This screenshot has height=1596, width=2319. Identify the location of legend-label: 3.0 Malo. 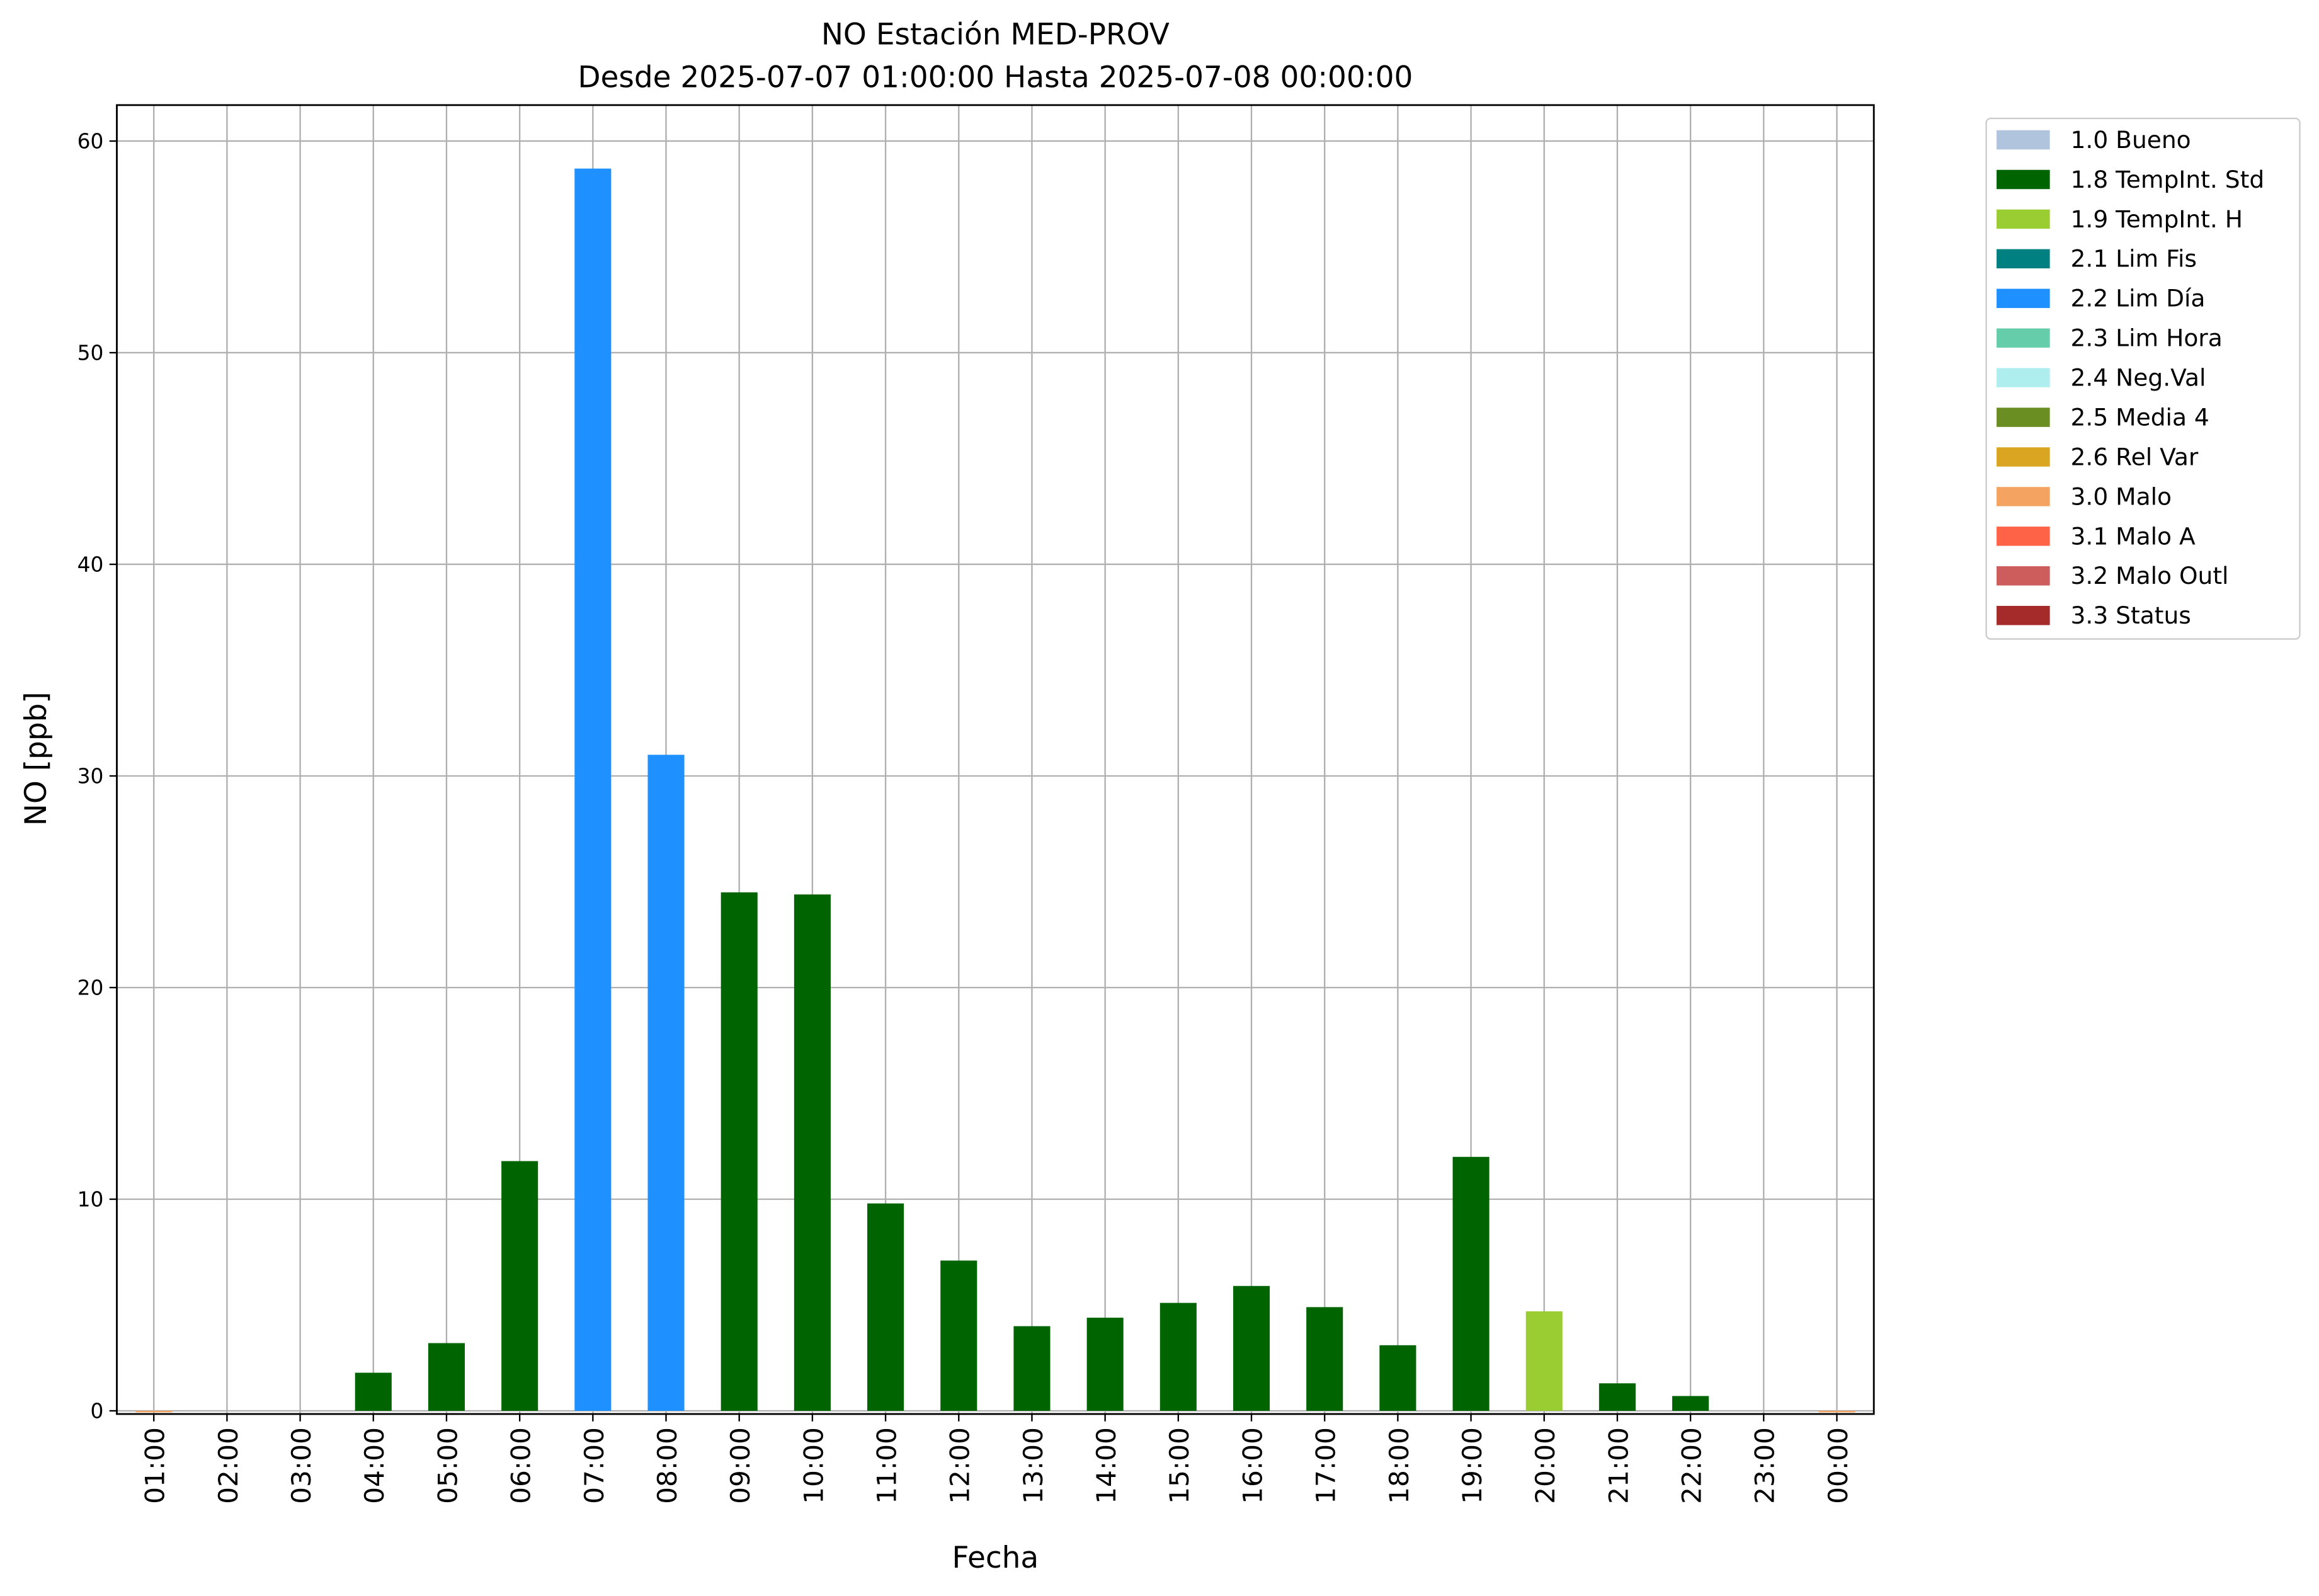
(2121, 496).